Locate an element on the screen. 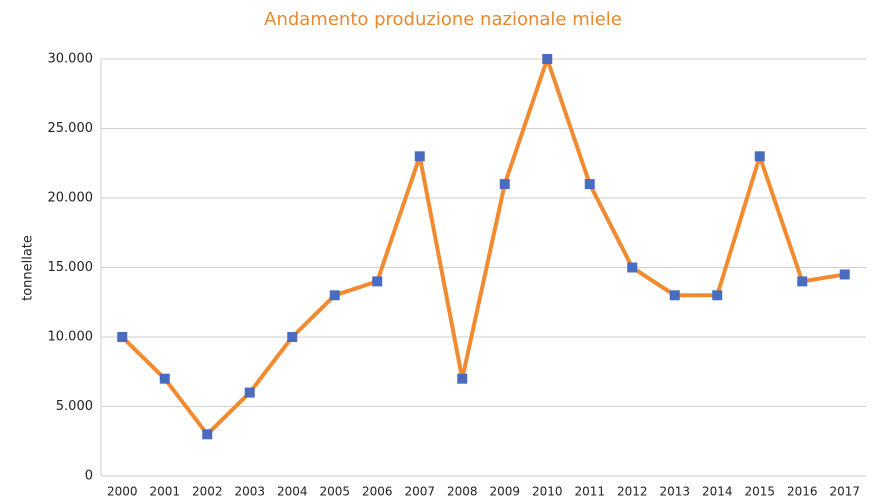 The width and height of the screenshot is (876, 501). x-tick-label: 2010 is located at coordinates (547, 492).